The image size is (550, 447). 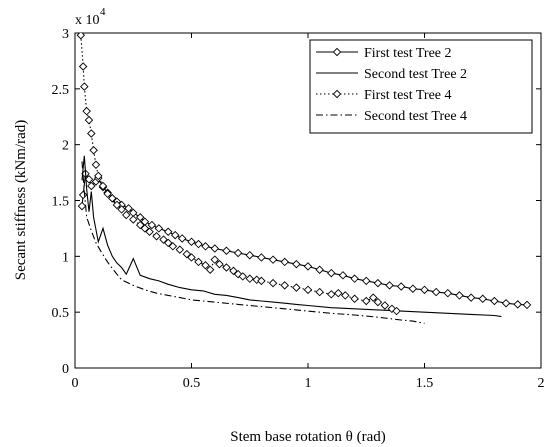 What do you see at coordinates (425, 383) in the screenshot?
I see `x-tick-label: 1.5` at bounding box center [425, 383].